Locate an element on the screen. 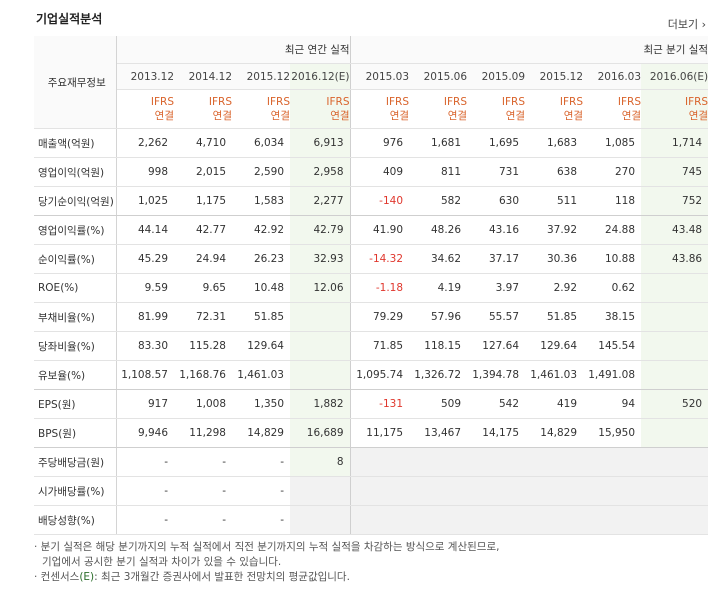 The width and height of the screenshot is (720, 599). cell-value: 2,262 is located at coordinates (145, 143).